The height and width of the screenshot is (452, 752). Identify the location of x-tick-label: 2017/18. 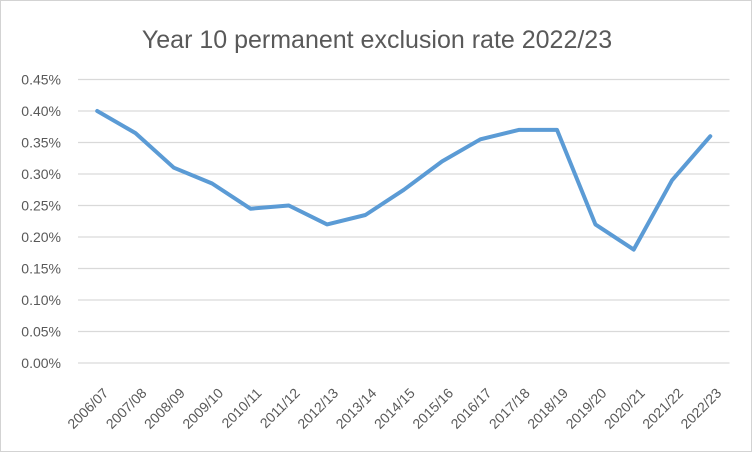
(509, 408).